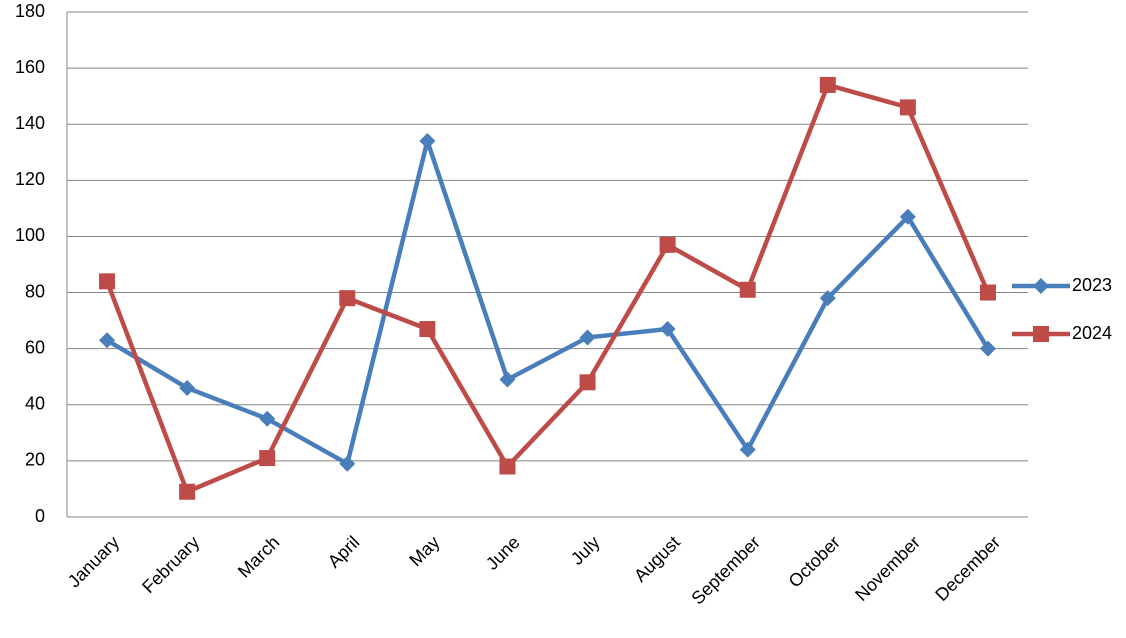 The width and height of the screenshot is (1126, 638). Describe the element at coordinates (344, 552) in the screenshot. I see `x-tick-label: April` at that location.